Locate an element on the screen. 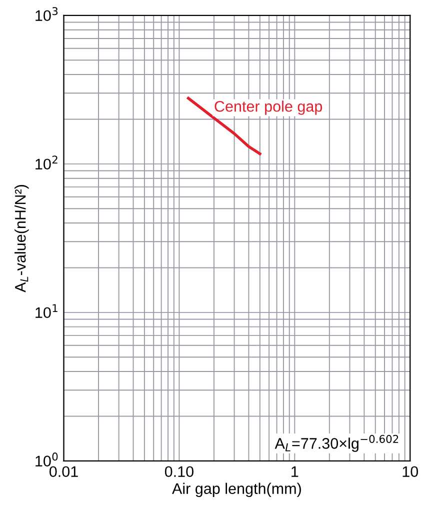 Image resolution: width=425 pixels, height=515 pixels. y-axis-title: A$_{L}$-value(nH/N²) is located at coordinates (21, 238).